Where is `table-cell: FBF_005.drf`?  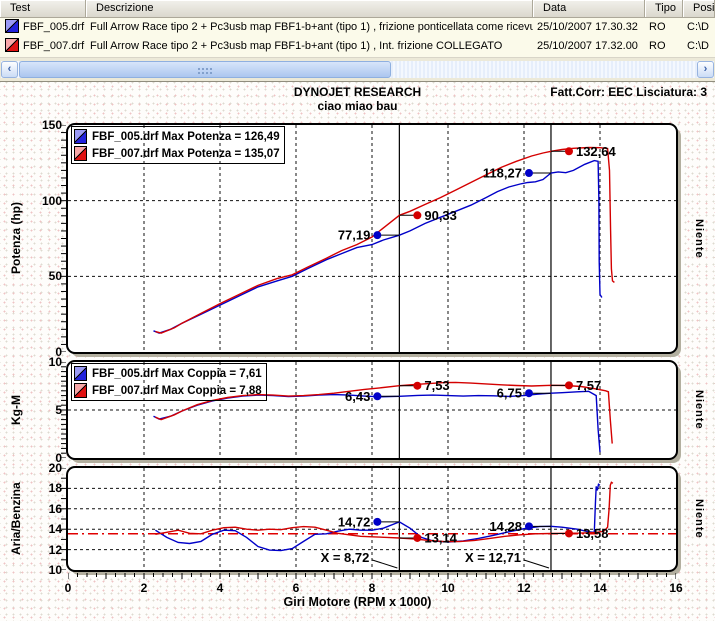 table-cell: FBF_005.drf is located at coordinates (43, 27).